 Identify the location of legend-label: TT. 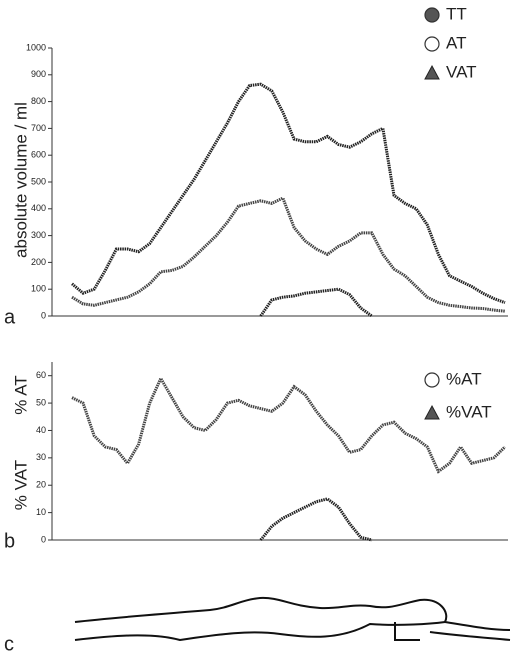
(456, 13).